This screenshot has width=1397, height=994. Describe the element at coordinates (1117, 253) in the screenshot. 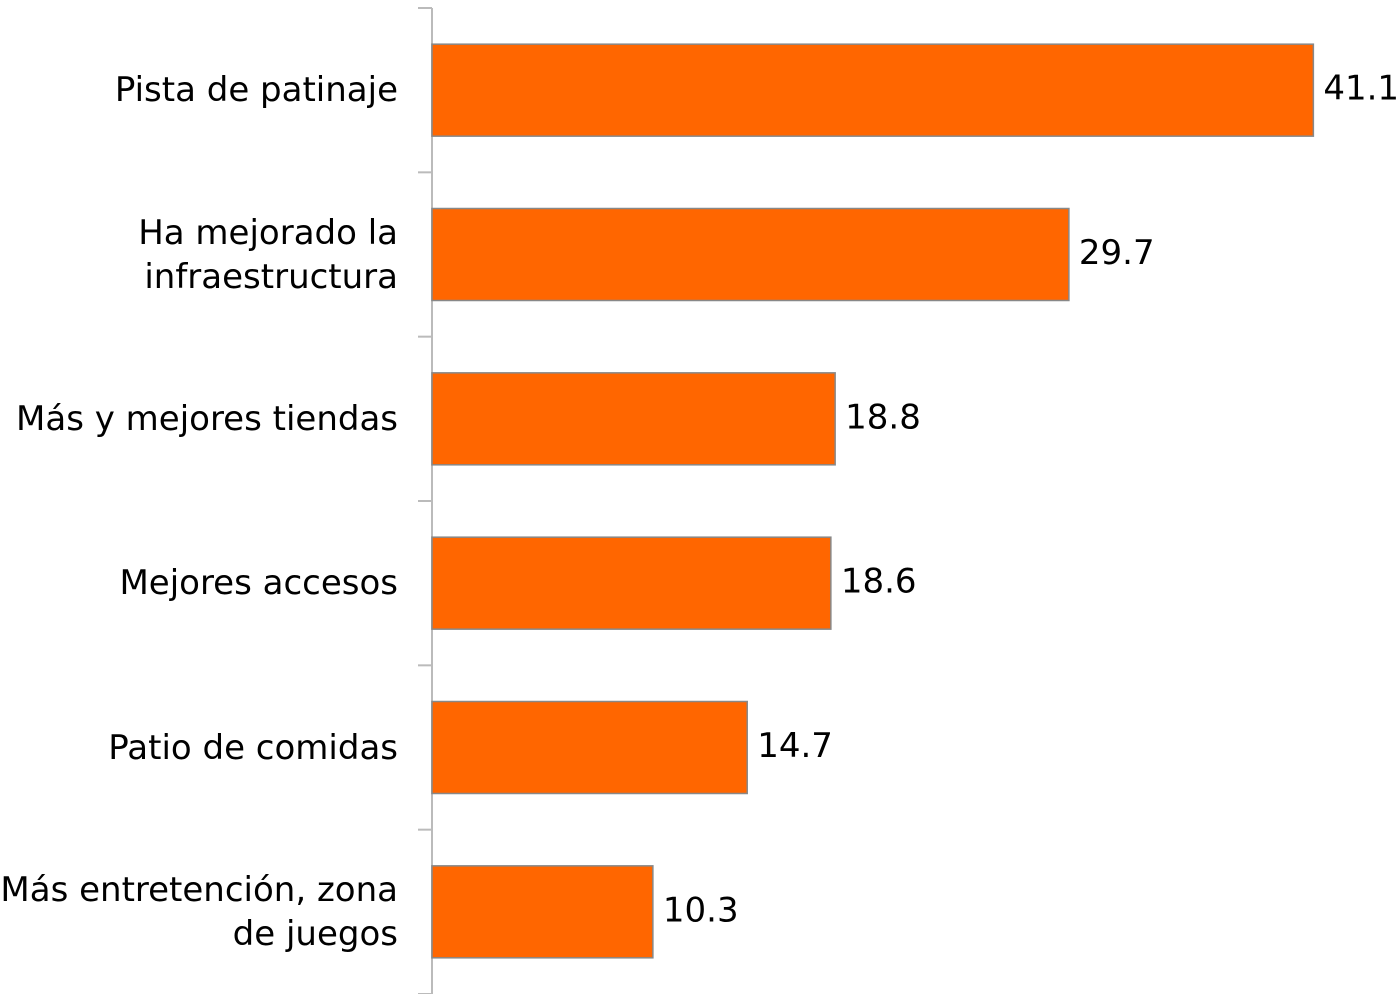

I see `value-label: 29.7` at that location.